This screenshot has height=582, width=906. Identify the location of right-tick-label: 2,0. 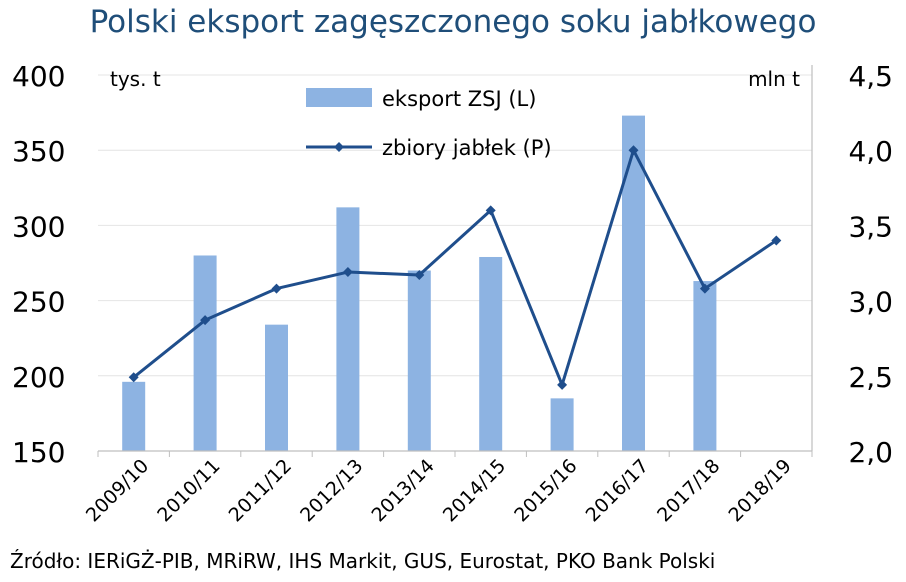
(870, 452).